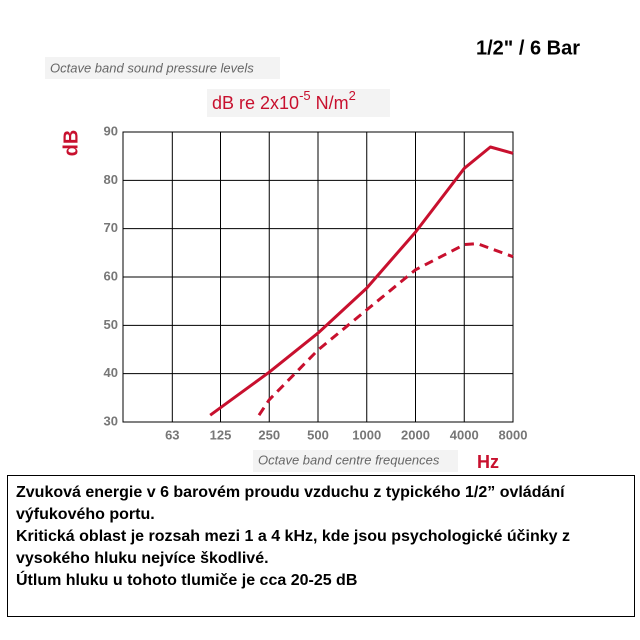  Describe the element at coordinates (513, 434) in the screenshot. I see `x-tick-label: 8000` at that location.